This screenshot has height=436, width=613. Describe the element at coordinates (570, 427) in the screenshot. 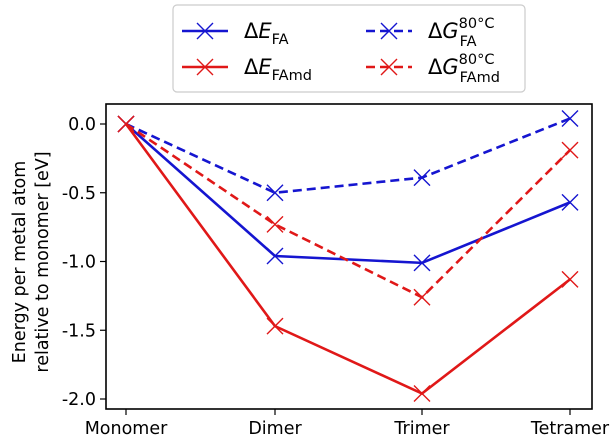

I see `x-tick-label: Tetramer` at that location.